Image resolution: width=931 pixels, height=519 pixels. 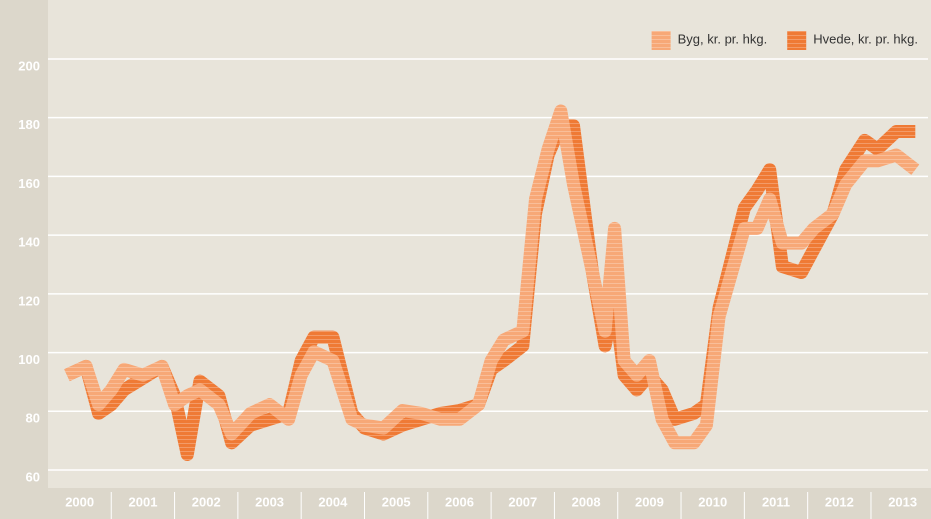 What do you see at coordinates (459, 501) in the screenshot?
I see `x-tick-label: 2006` at bounding box center [459, 501].